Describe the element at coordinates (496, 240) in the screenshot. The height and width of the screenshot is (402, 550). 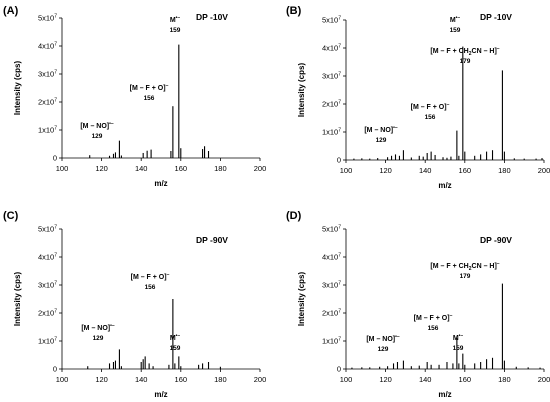
I see `declustering-potential-label: DP -90V` at that location.